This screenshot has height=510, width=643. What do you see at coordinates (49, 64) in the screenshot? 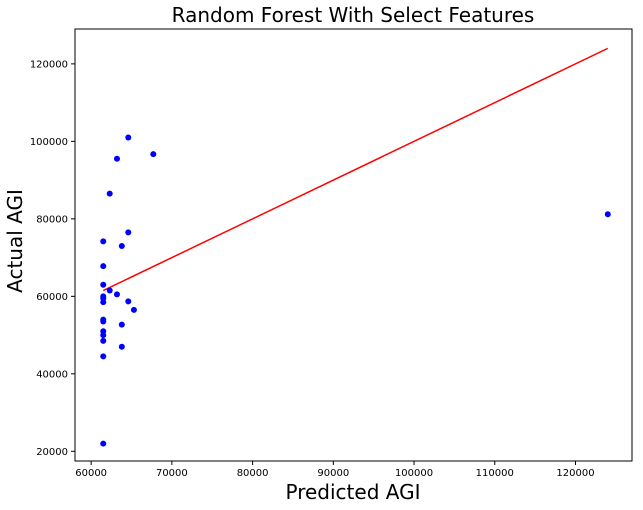
I see `y-tick-label: 120000` at bounding box center [49, 64].